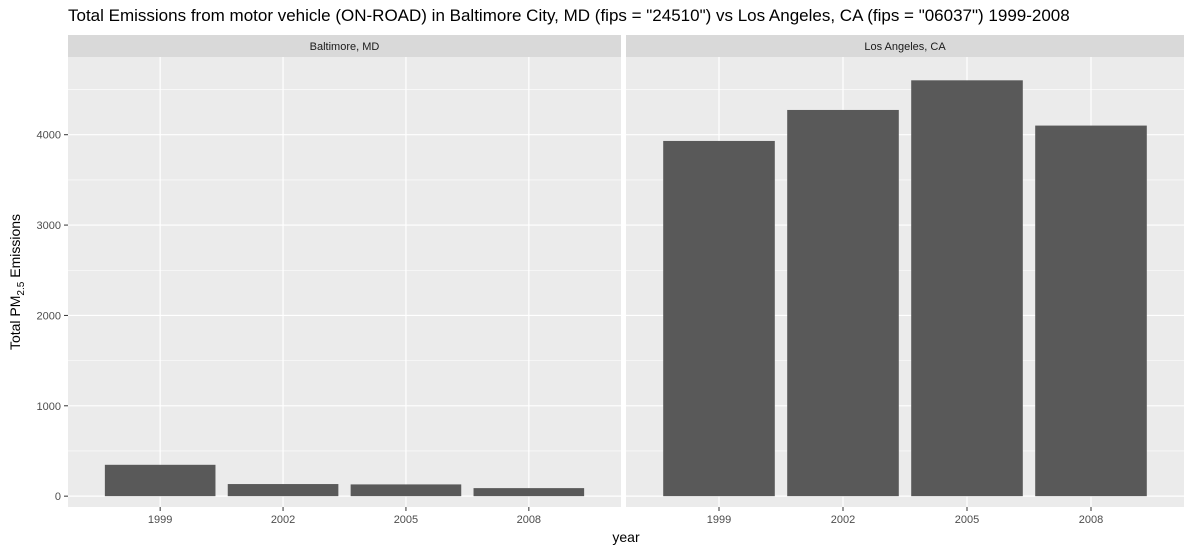 The width and height of the screenshot is (1192, 557). What do you see at coordinates (15, 248) in the screenshot?
I see `y-axis-title-suffix: Emissions` at bounding box center [15, 248].